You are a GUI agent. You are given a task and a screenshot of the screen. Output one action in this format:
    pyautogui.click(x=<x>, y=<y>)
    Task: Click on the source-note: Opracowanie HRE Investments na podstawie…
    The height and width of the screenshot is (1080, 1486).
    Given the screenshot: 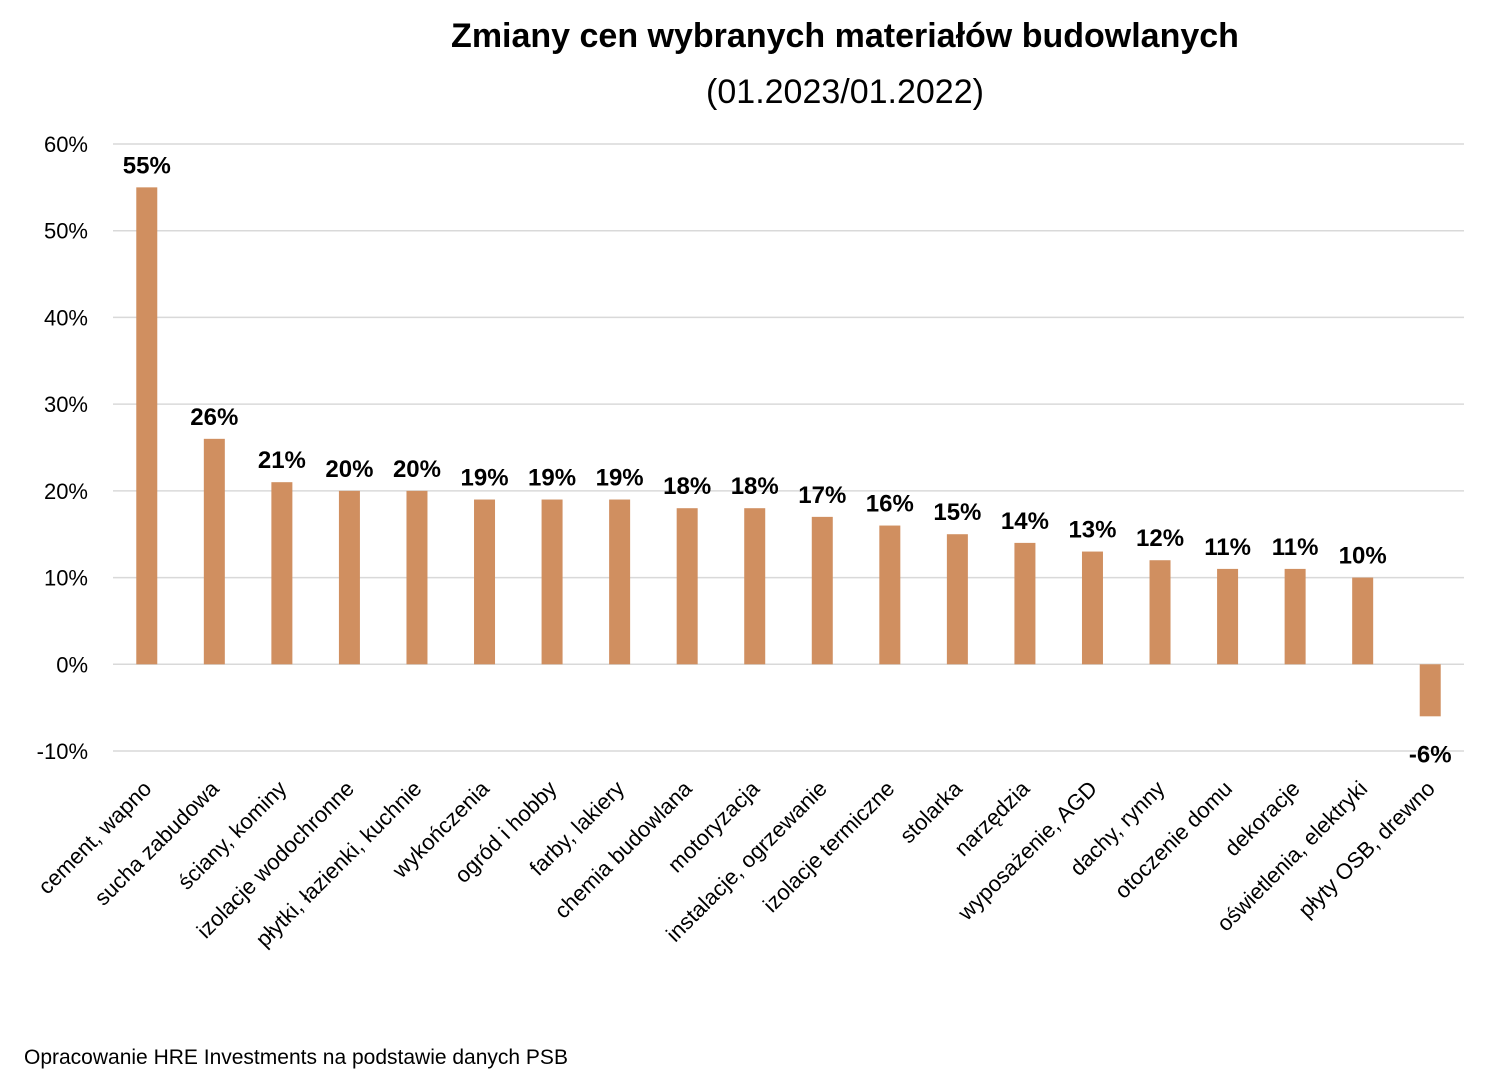 What is the action you would take?
    pyautogui.click(x=296, y=1057)
    